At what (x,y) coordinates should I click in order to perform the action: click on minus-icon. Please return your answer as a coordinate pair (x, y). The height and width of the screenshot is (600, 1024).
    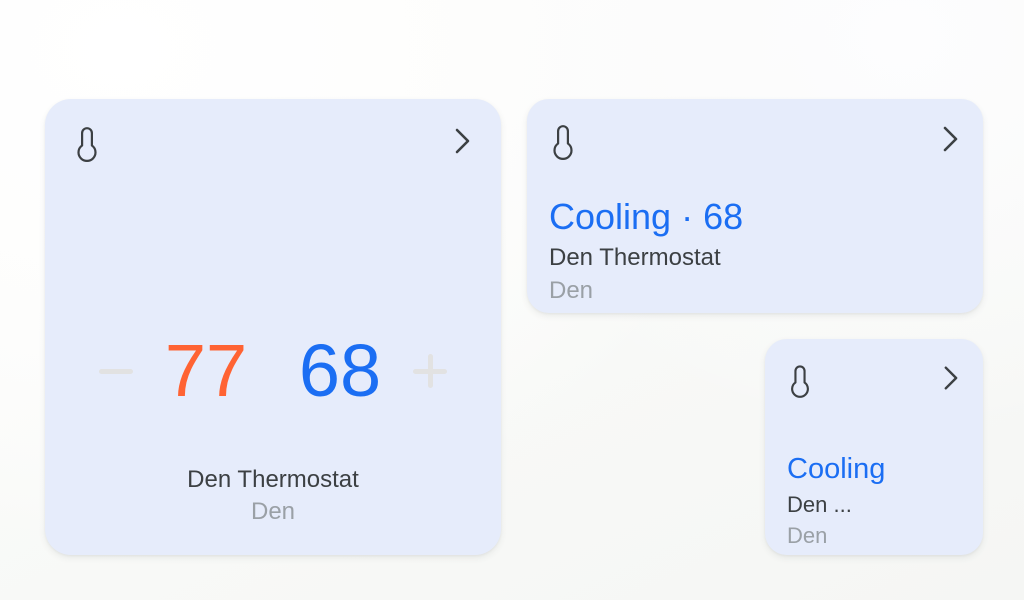
    Looking at the image, I should click on (116, 371).